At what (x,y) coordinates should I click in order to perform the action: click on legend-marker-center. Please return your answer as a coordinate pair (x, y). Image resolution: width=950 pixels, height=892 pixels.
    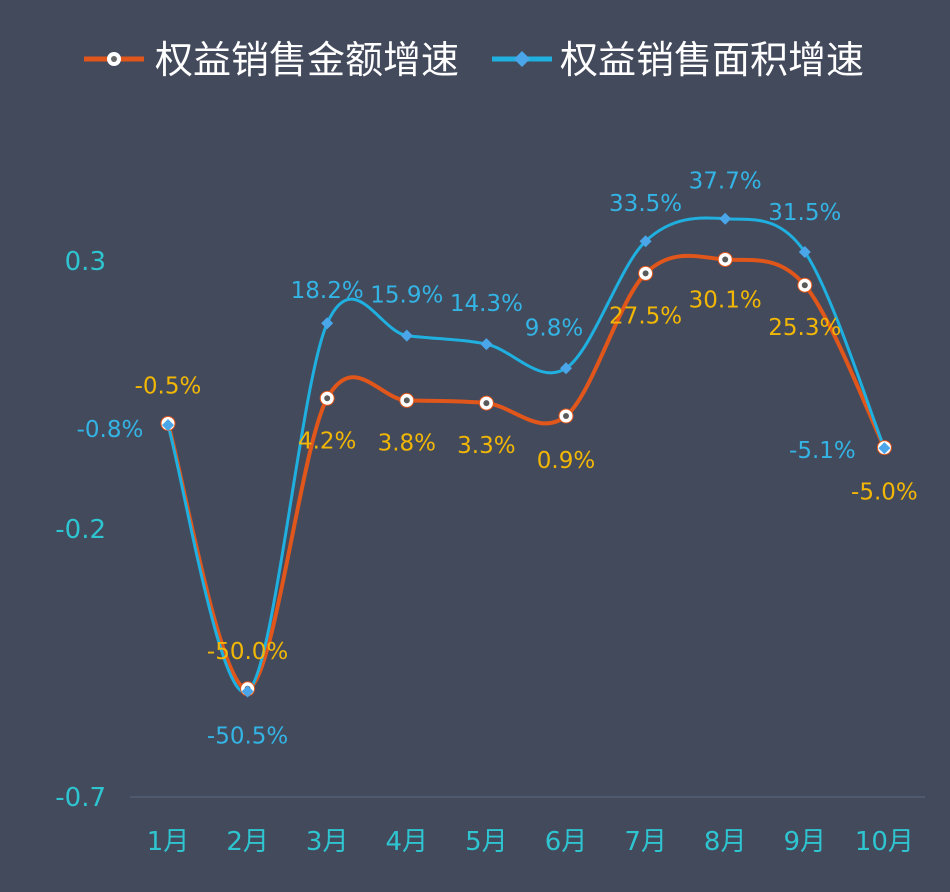
    Looking at the image, I should click on (114, 59).